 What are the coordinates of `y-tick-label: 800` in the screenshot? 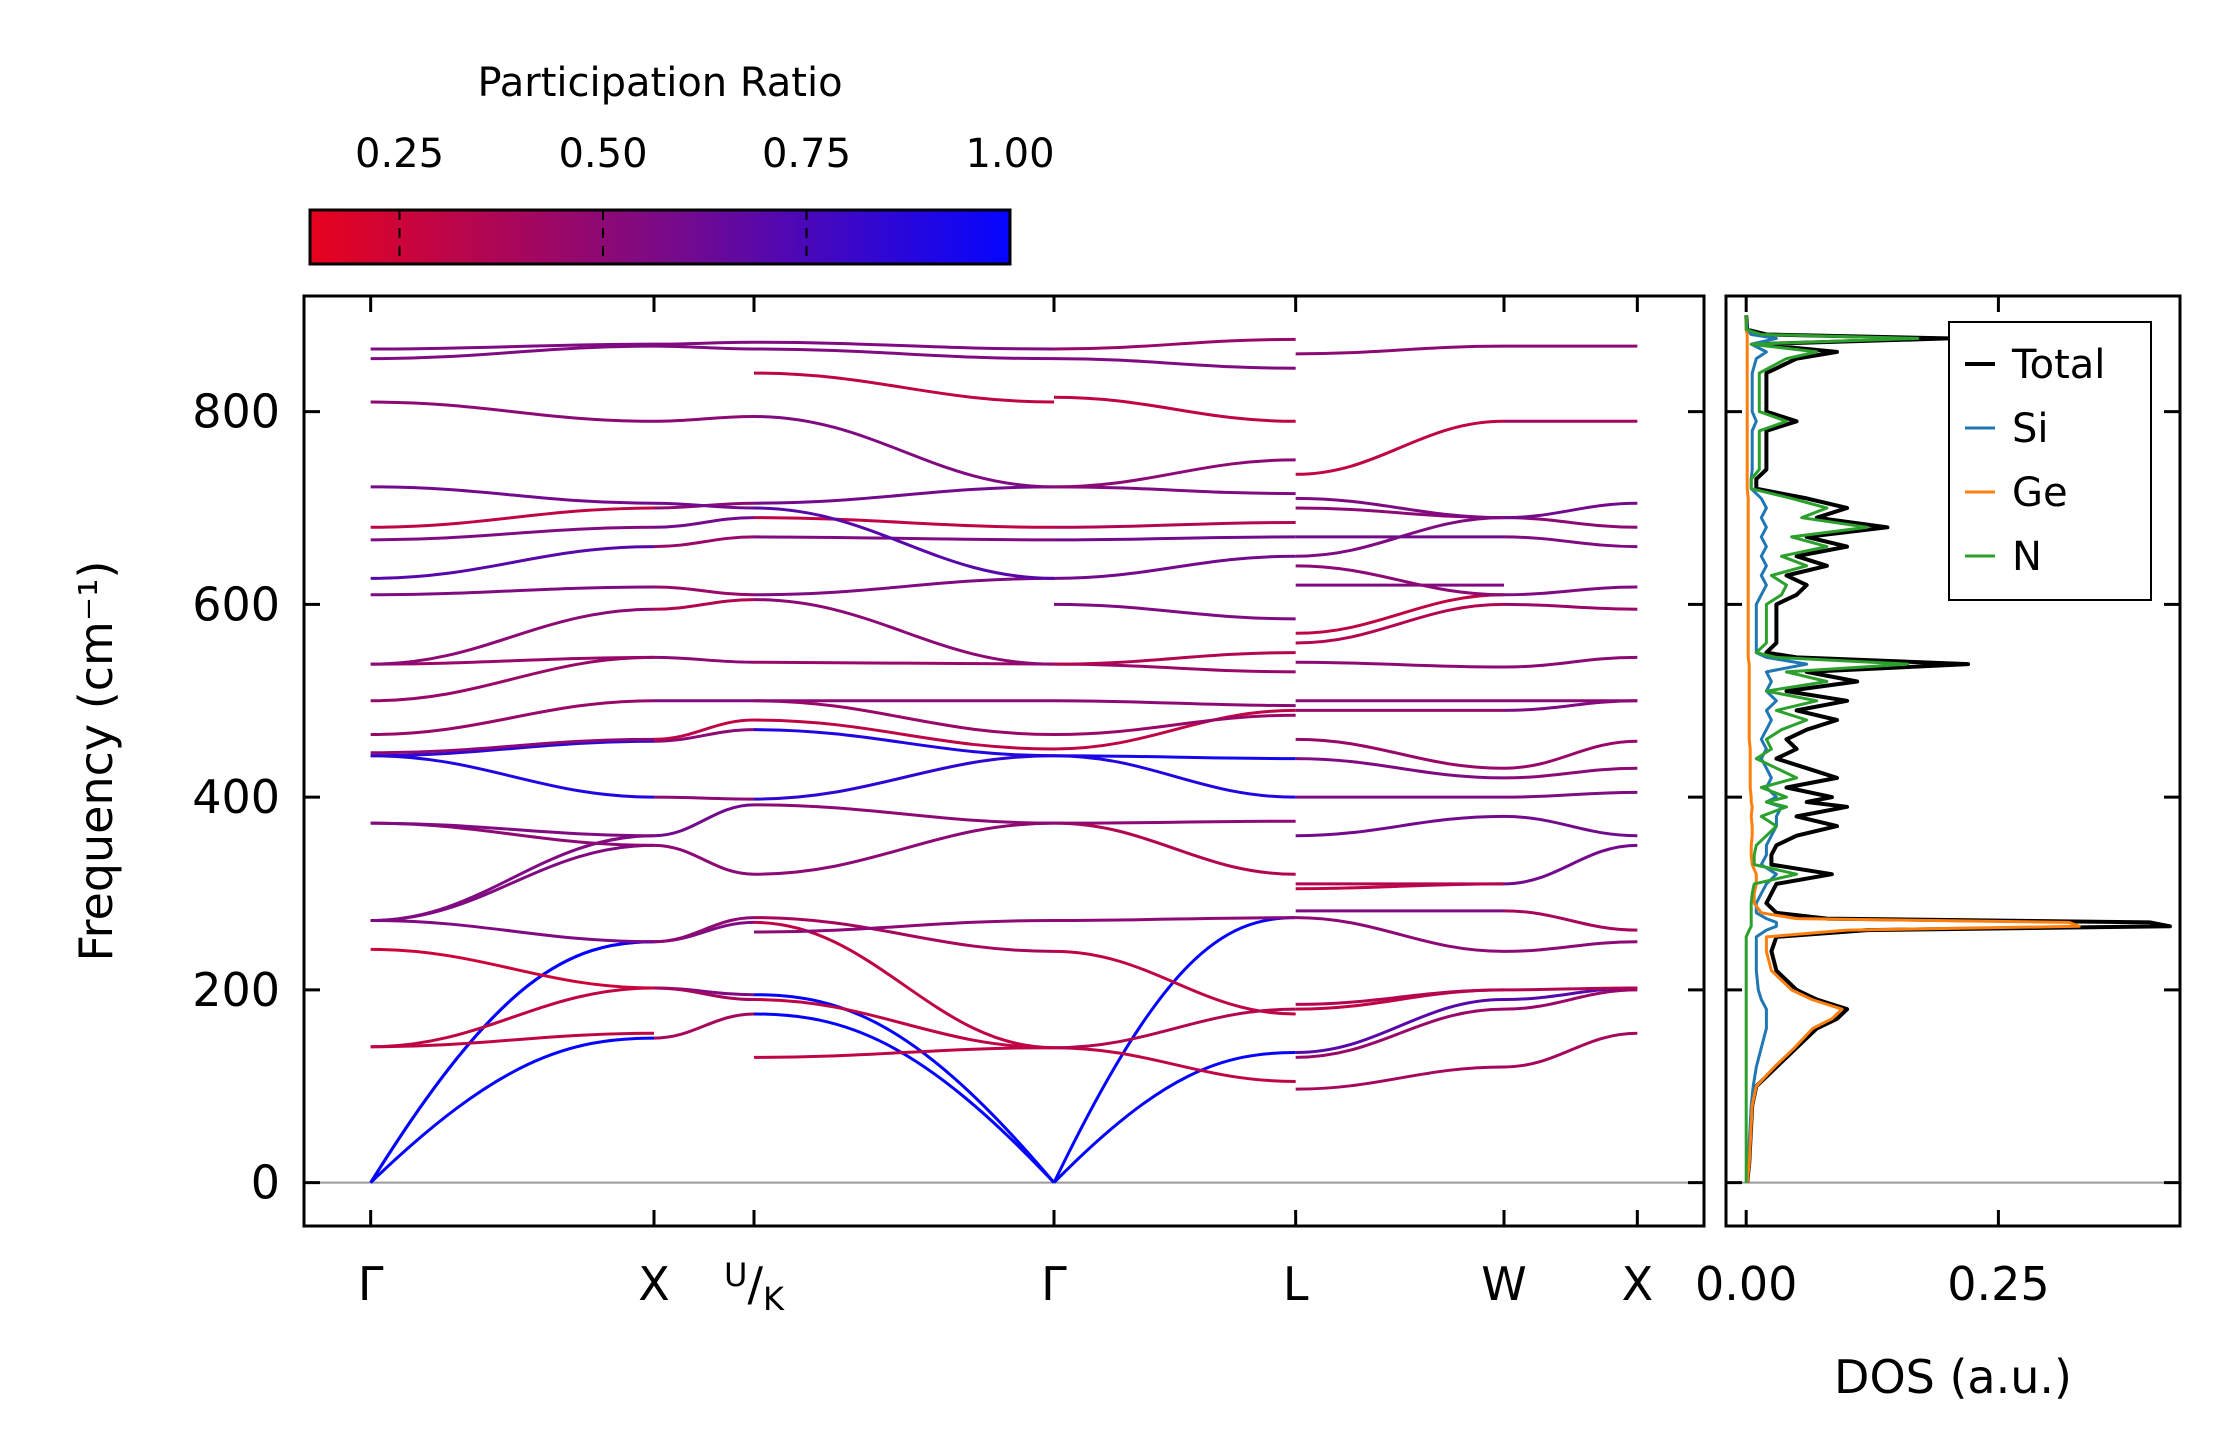 It's located at (236, 412).